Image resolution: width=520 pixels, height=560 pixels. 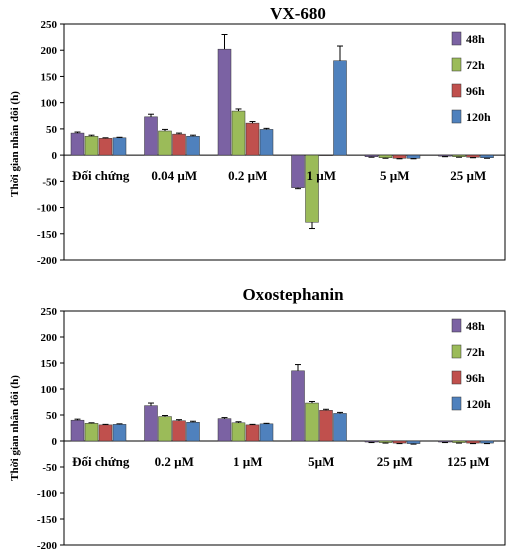 What do you see at coordinates (49, 25) in the screenshot?
I see `y-tick-label: 250` at bounding box center [49, 25].